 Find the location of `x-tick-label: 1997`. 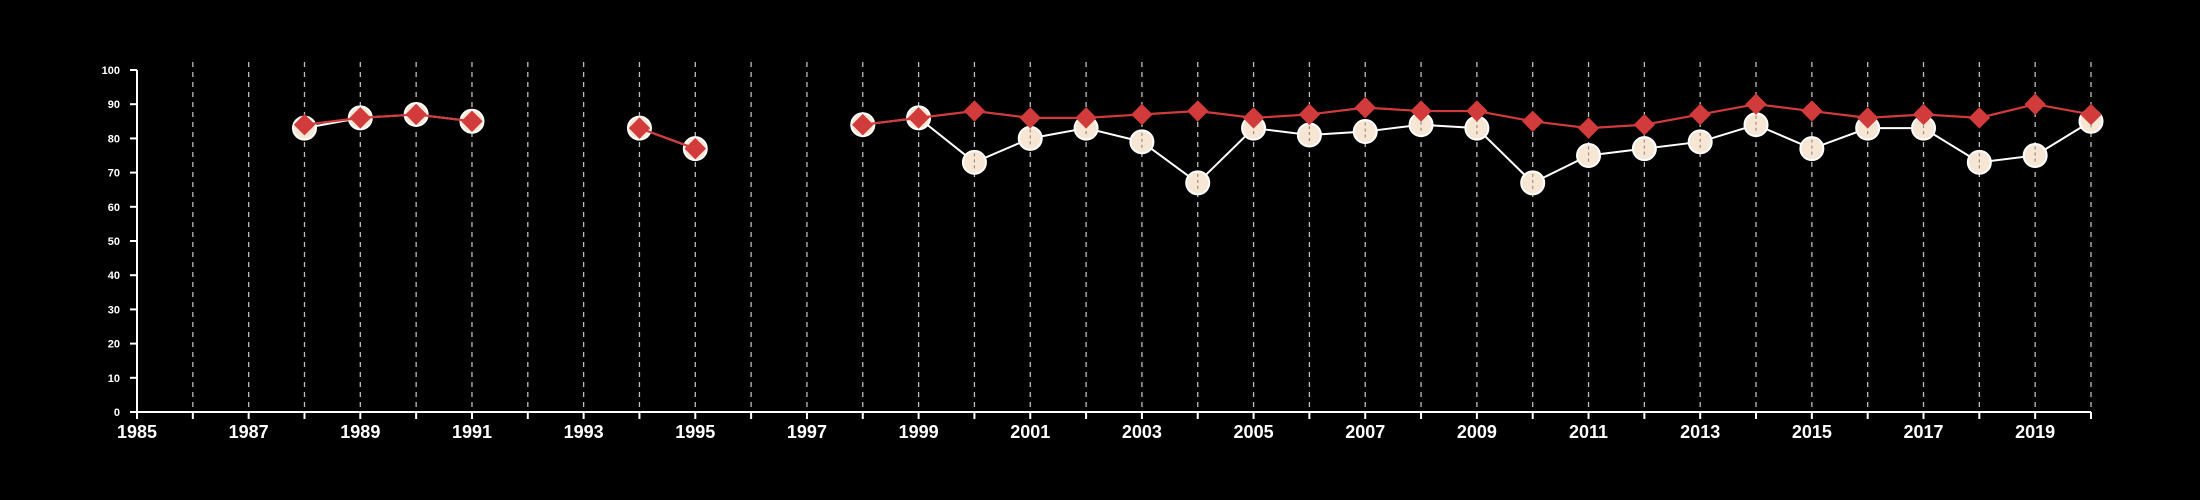

x-tick-label: 1997 is located at coordinates (807, 432).